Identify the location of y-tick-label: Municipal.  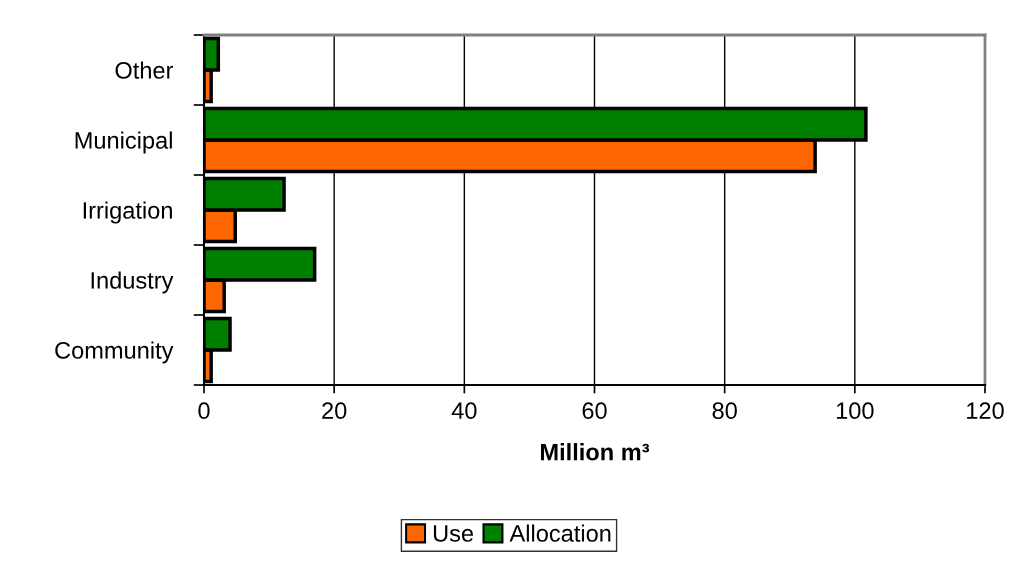
(123, 142).